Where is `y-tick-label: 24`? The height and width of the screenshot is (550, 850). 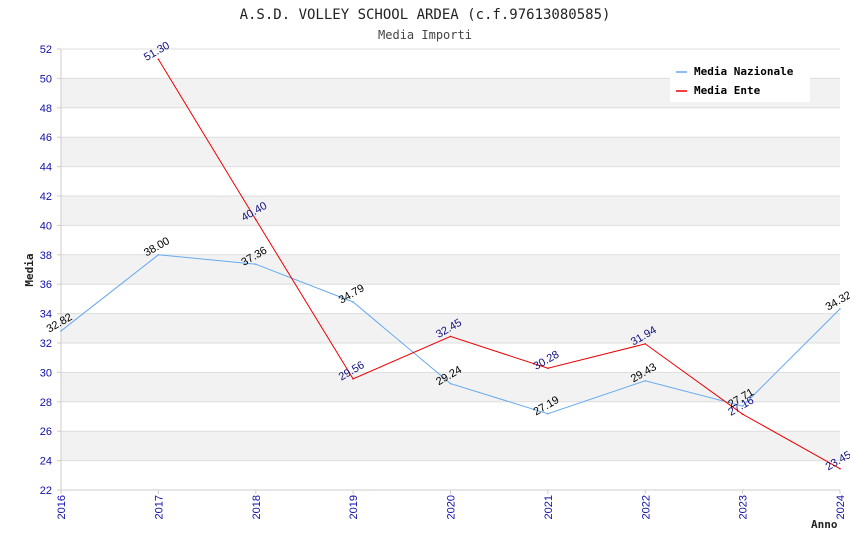
y-tick-label: 24 is located at coordinates (46, 462).